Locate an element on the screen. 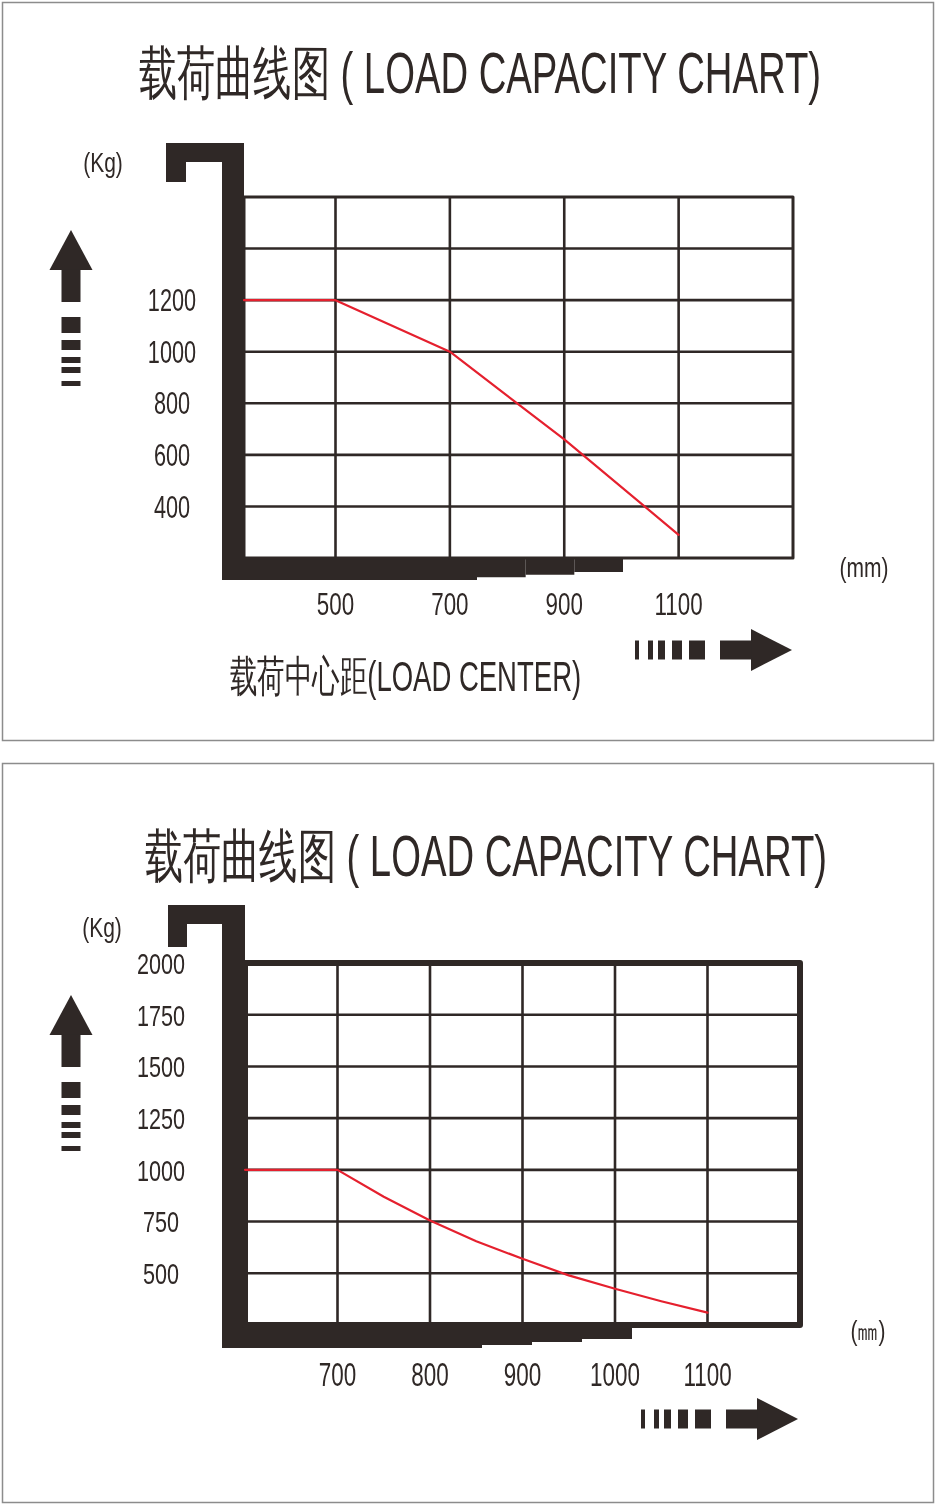  xlabel: (㎜) is located at coordinates (868, 1330).